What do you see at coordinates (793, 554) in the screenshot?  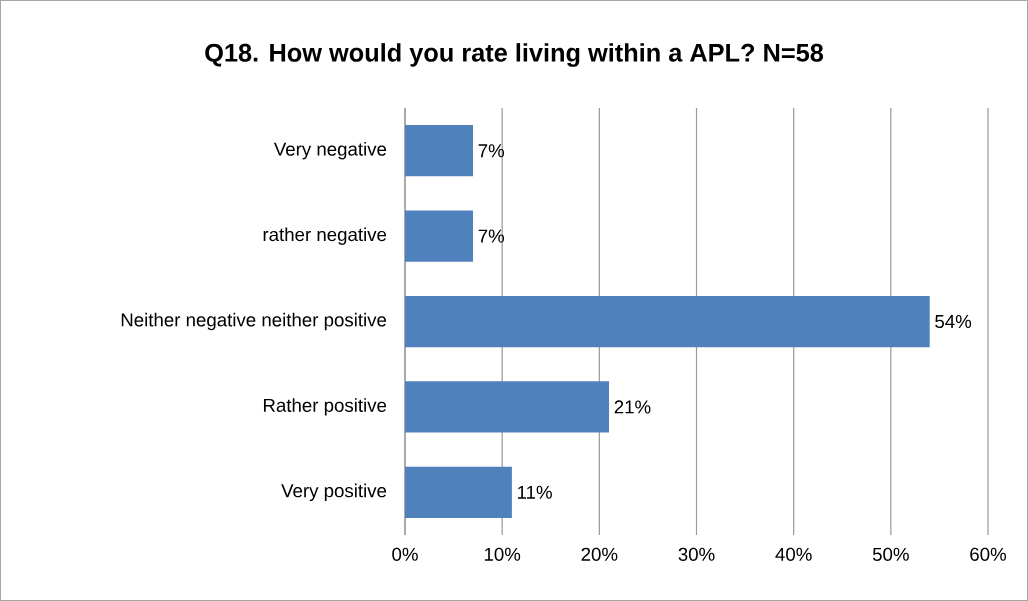 I see `x-tick-label: 40%` at bounding box center [793, 554].